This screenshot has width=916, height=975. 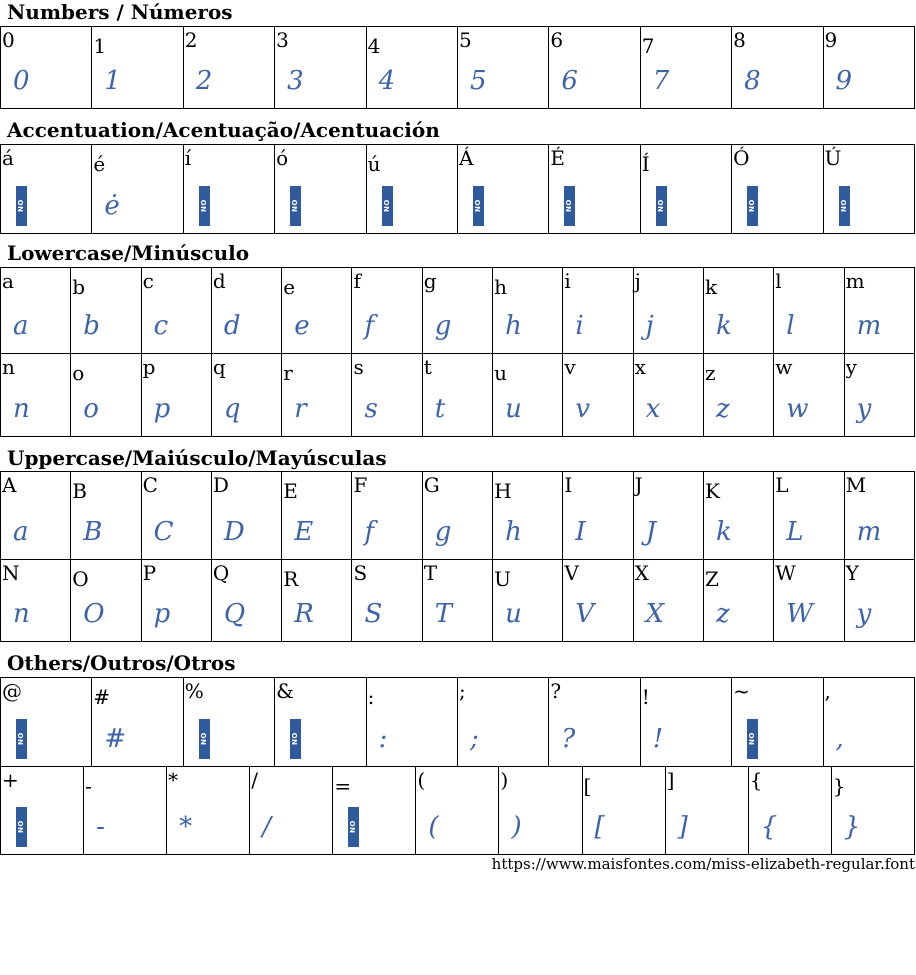 What do you see at coordinates (777, 722) in the screenshot?
I see `glyph-cell: ~ NO GLYPH` at bounding box center [777, 722].